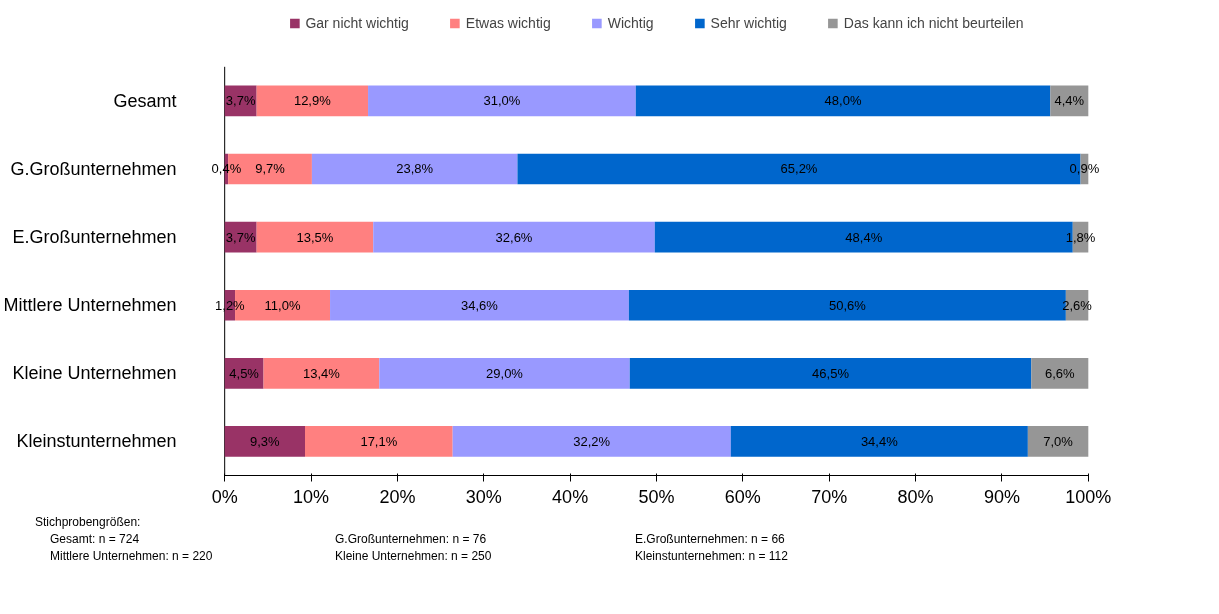 The height and width of the screenshot is (614, 1219). What do you see at coordinates (88, 522) in the screenshot?
I see `text: Stichprobengrößen:` at bounding box center [88, 522].